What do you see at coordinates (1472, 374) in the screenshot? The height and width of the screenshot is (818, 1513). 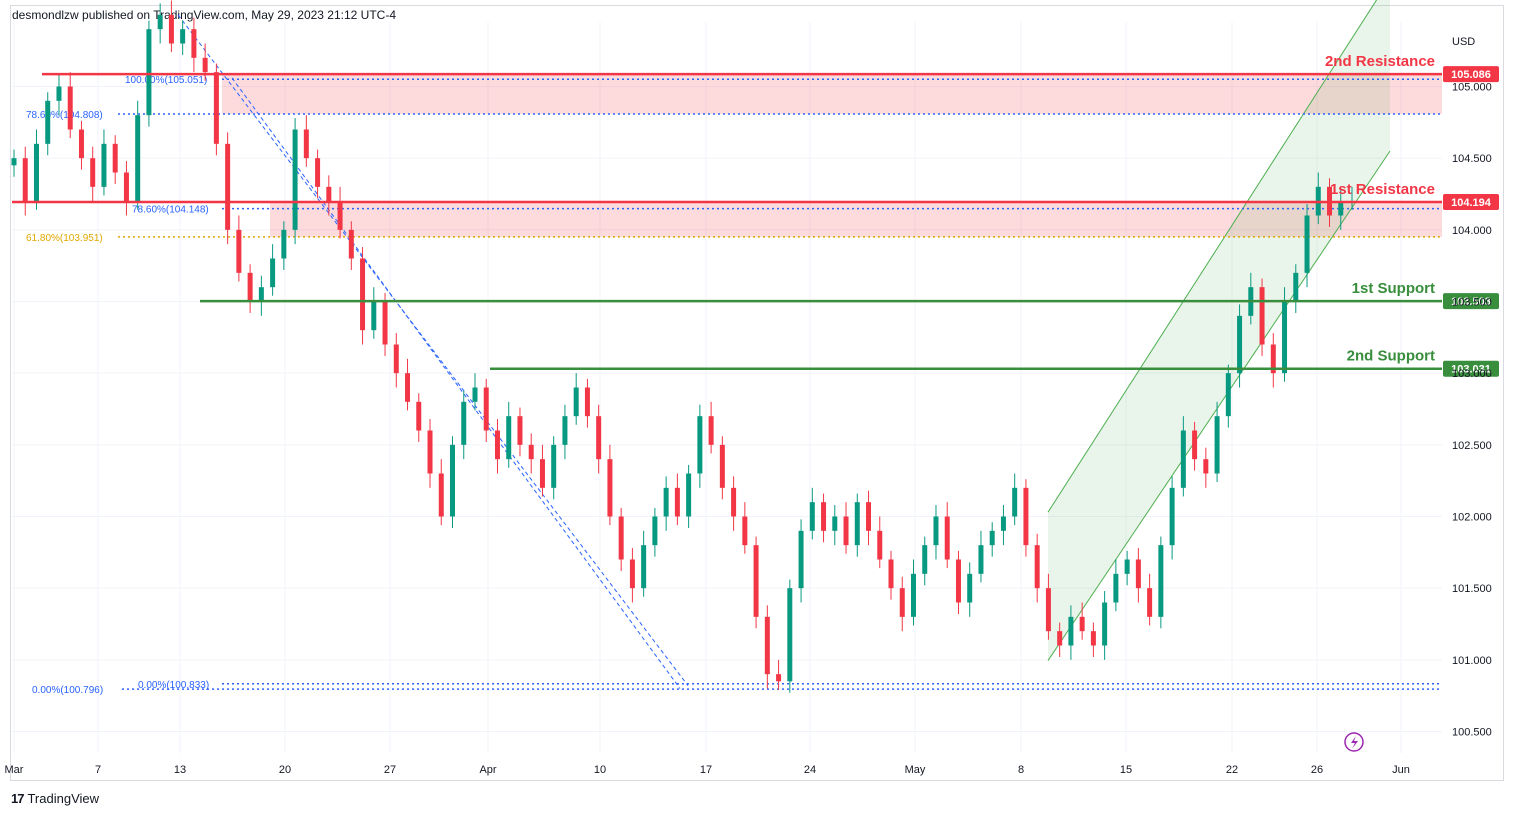 I see `y-tick-label: 103.000` at bounding box center [1472, 374].